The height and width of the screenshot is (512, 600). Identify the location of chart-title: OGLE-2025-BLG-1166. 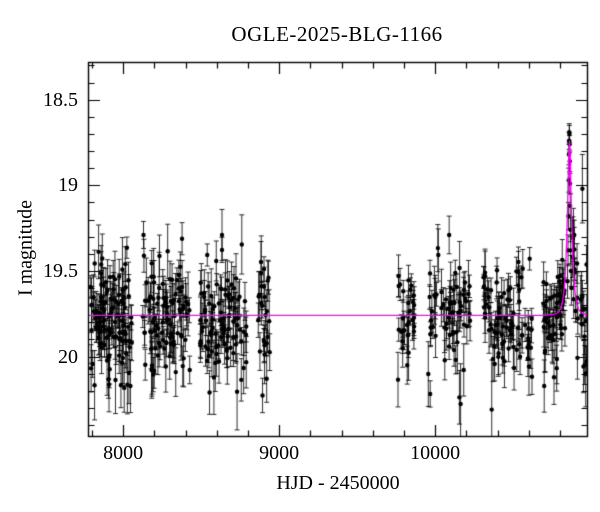
(337, 34).